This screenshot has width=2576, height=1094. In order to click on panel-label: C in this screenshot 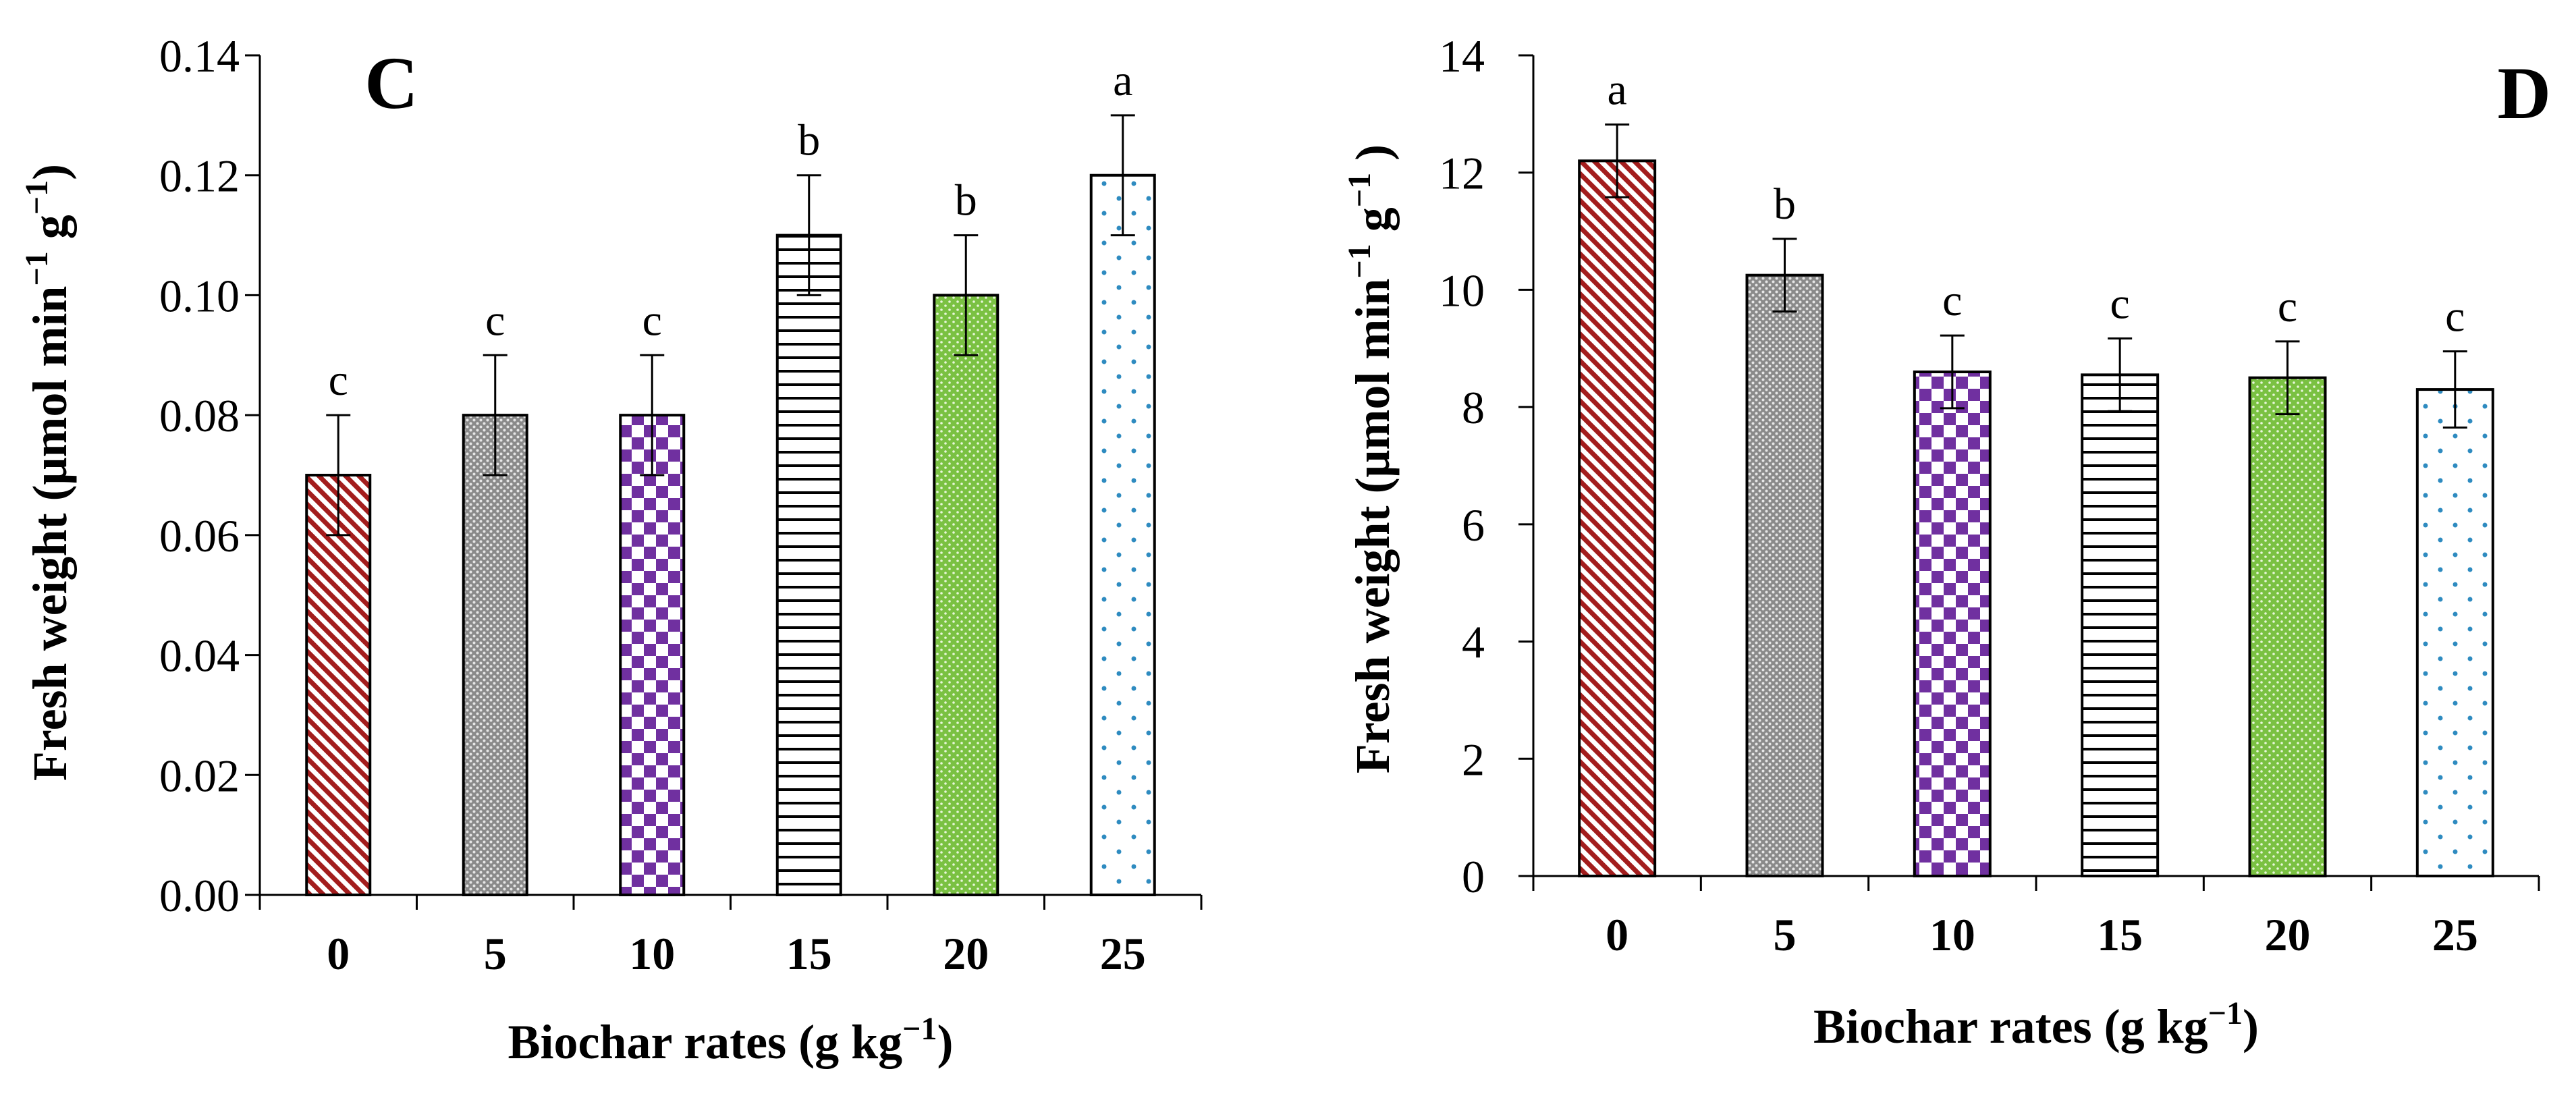, I will do `click(391, 83)`.